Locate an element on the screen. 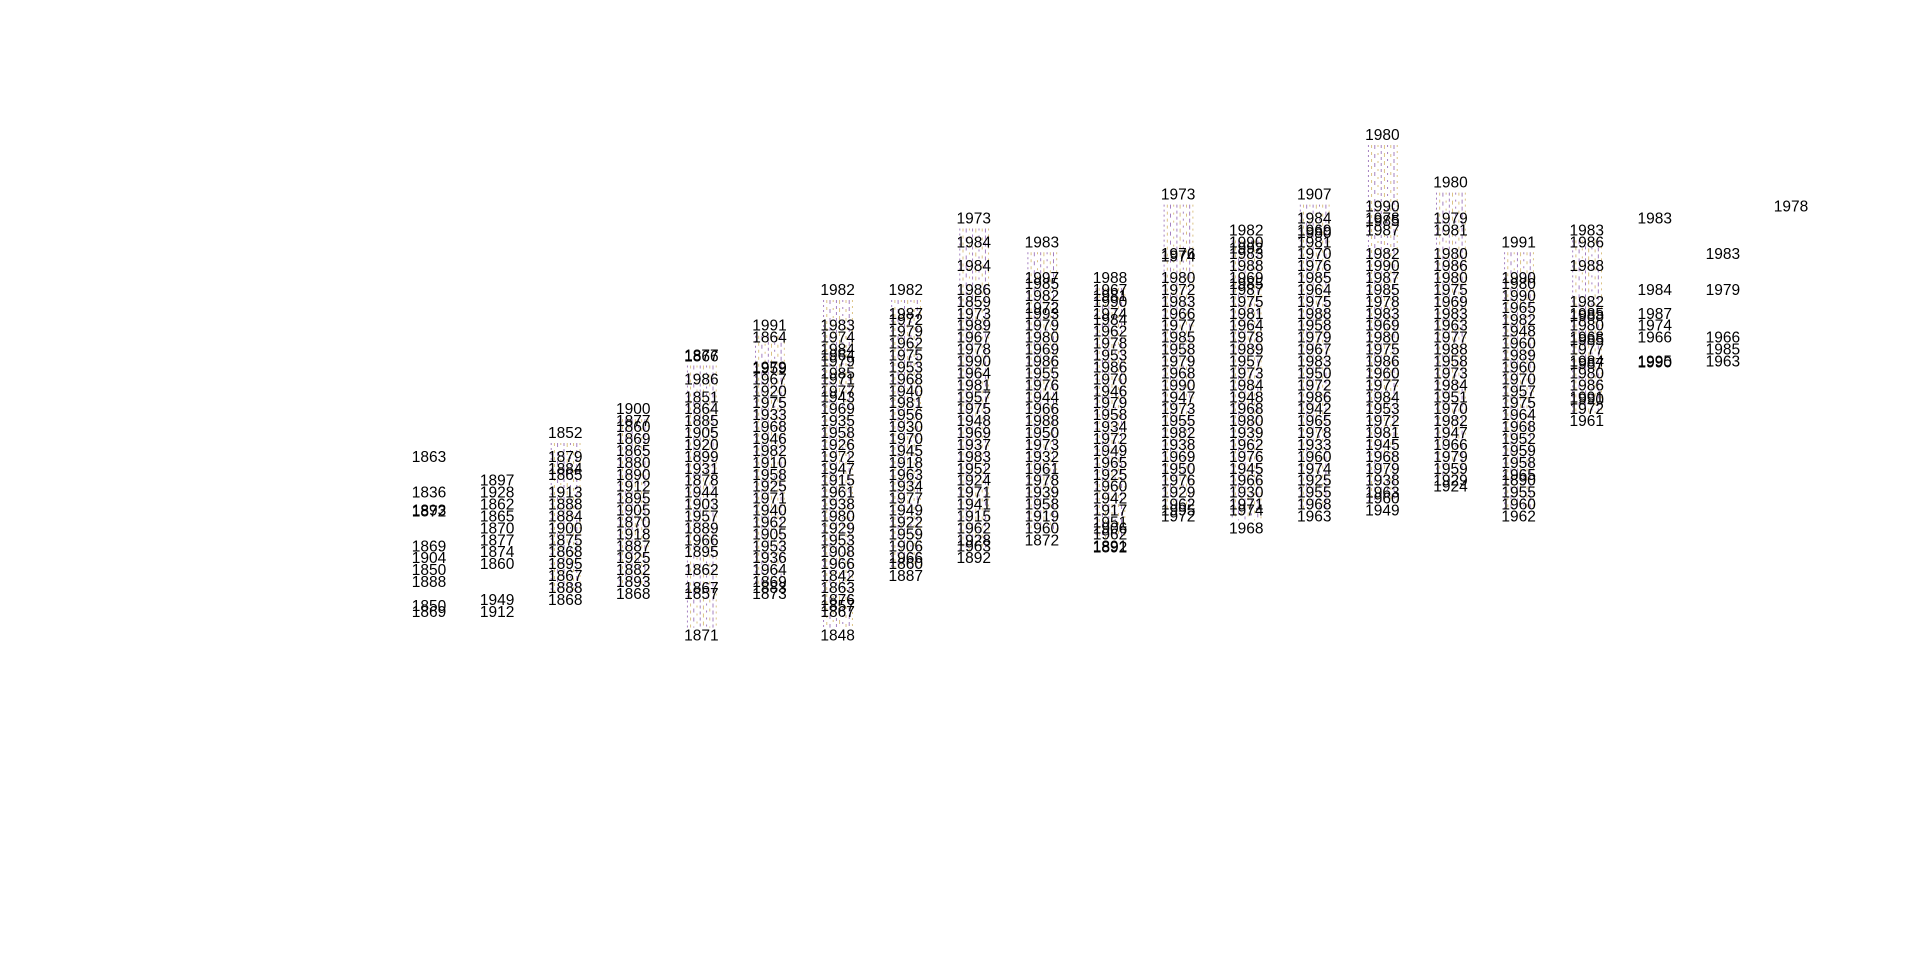 This screenshot has width=1920, height=960. point-label: 1970 is located at coordinates (1110, 379).